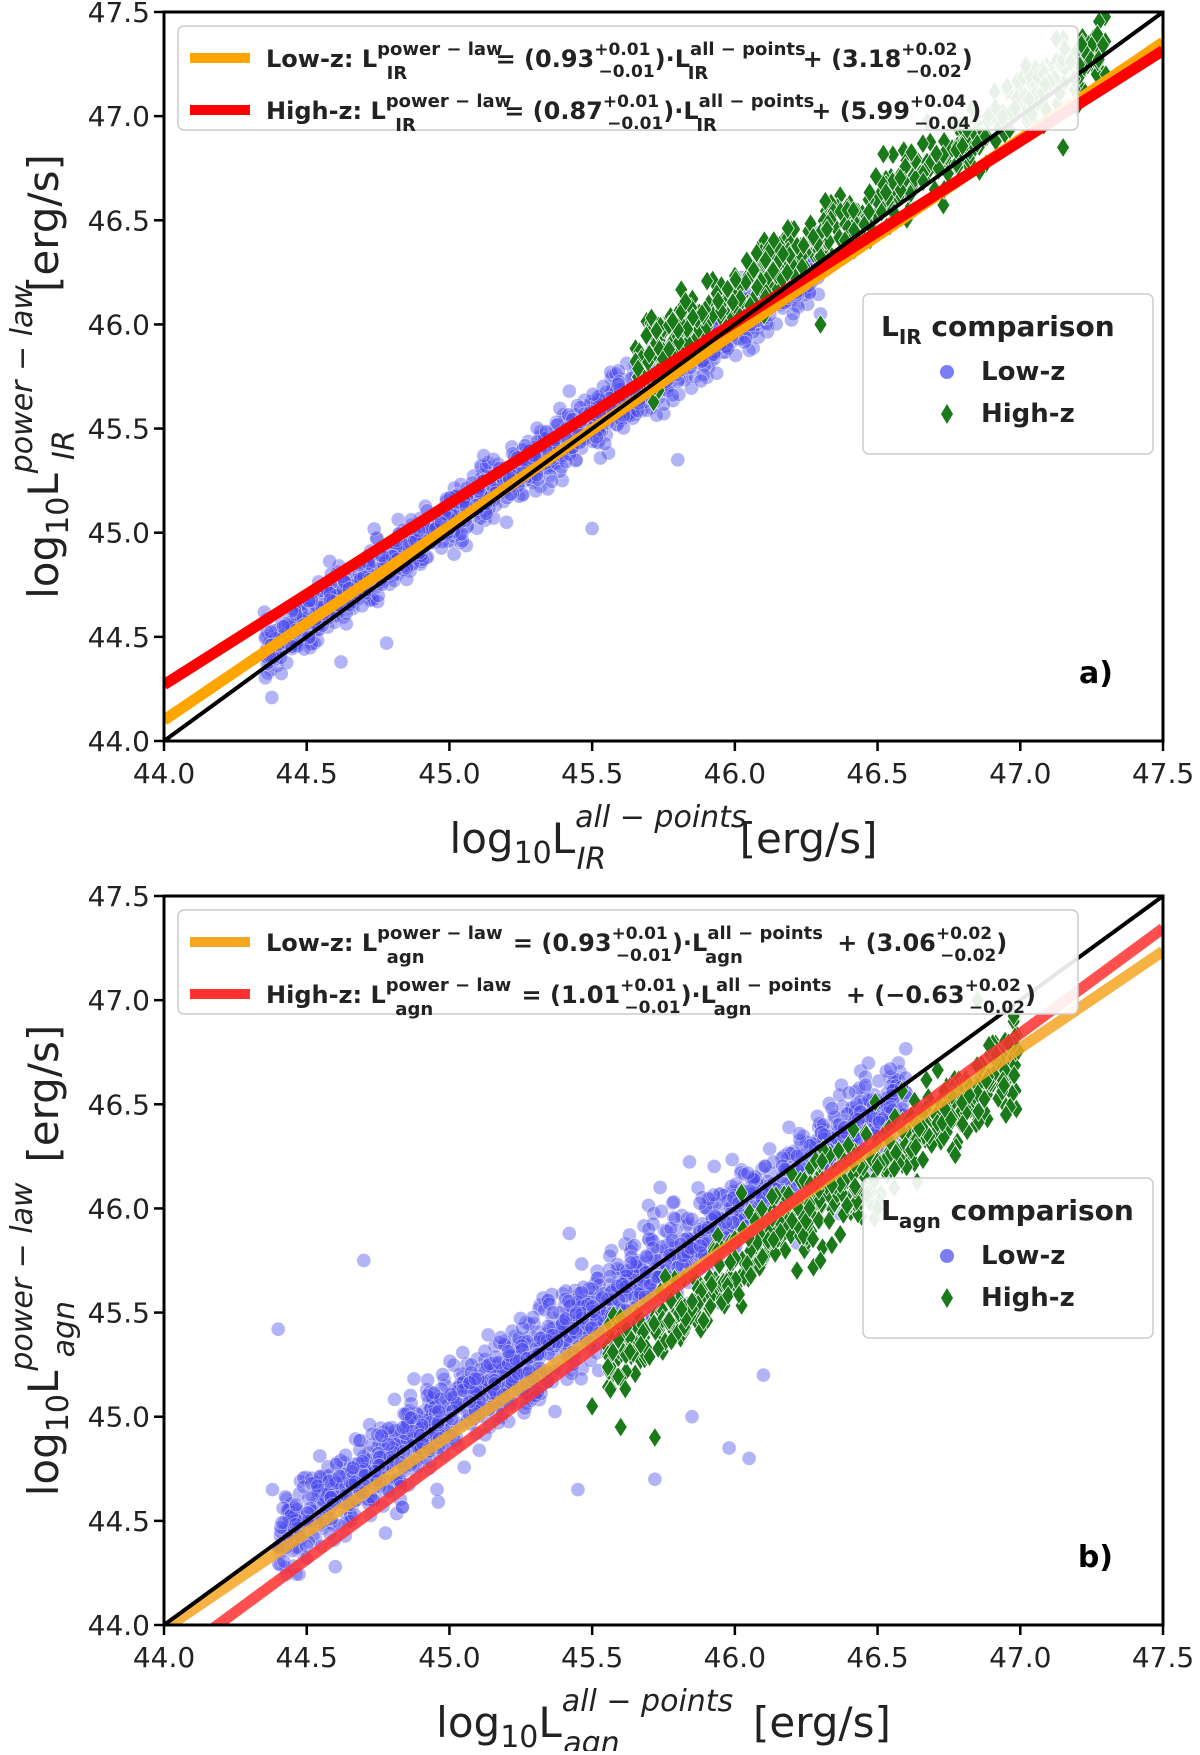 The width and height of the screenshot is (1200, 1755). I want to click on y-tick-label: 44.5, so click(119, 637).